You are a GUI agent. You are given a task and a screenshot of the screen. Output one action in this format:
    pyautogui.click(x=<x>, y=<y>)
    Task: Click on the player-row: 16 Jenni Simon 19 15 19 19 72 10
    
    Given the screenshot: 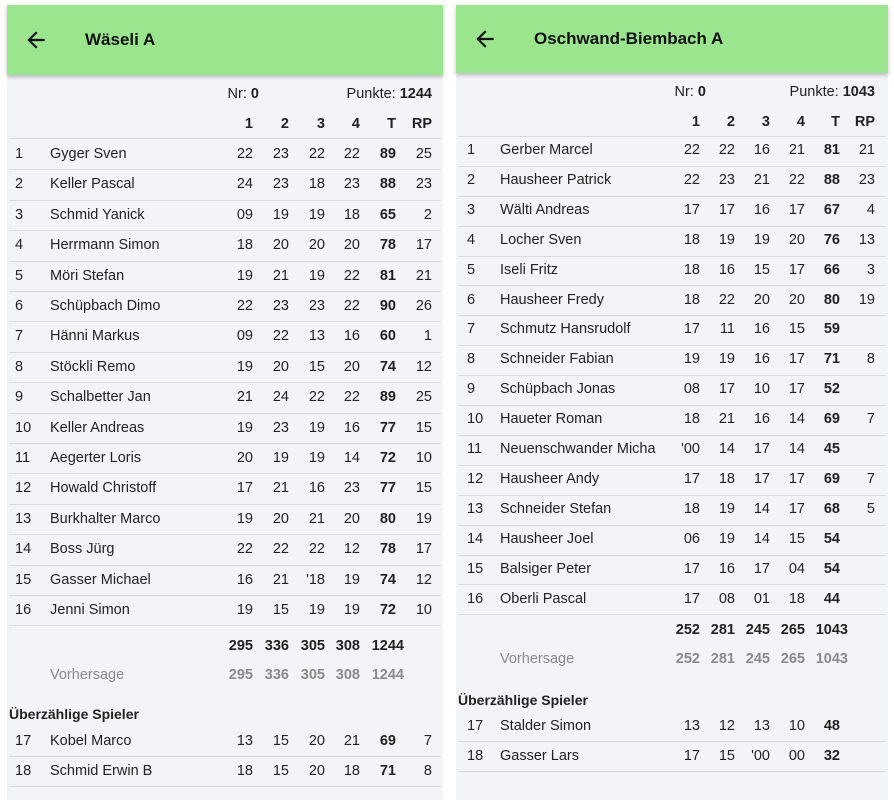 What is the action you would take?
    pyautogui.click(x=225, y=611)
    